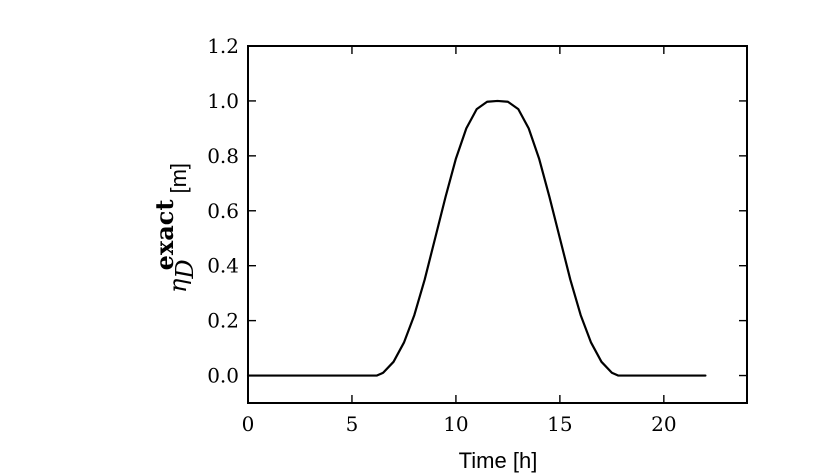  Describe the element at coordinates (223, 211) in the screenshot. I see `y-tick-label: 0.6` at that location.